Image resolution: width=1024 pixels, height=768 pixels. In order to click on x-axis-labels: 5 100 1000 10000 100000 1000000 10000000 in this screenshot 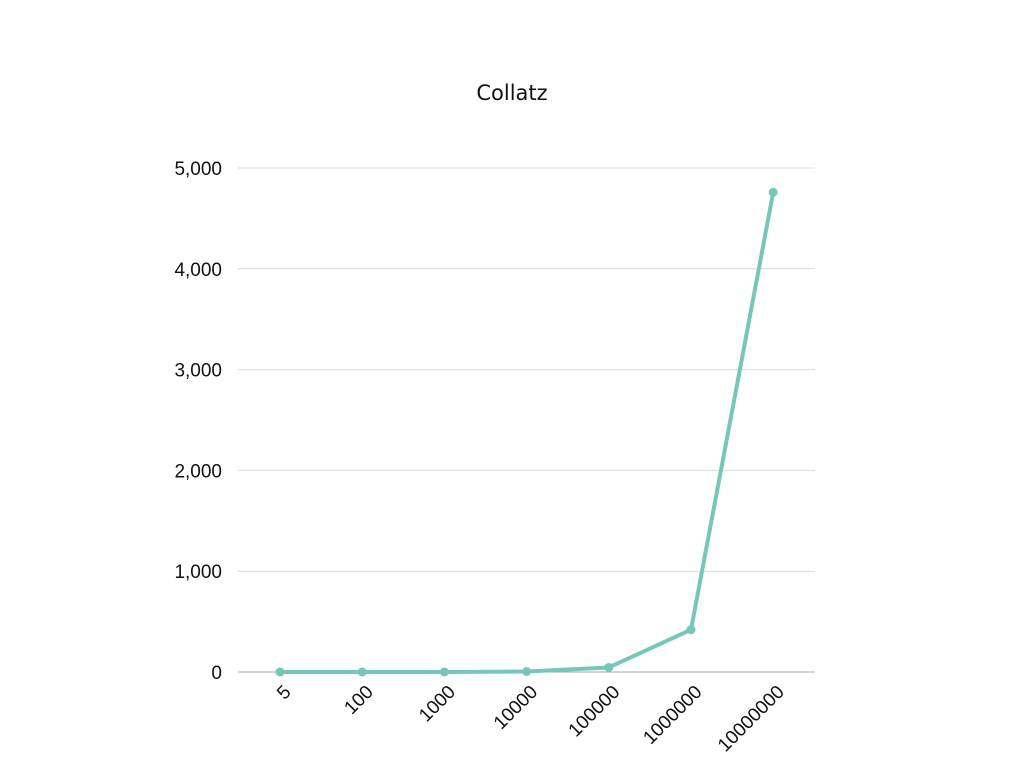, I will do `click(531, 719)`.